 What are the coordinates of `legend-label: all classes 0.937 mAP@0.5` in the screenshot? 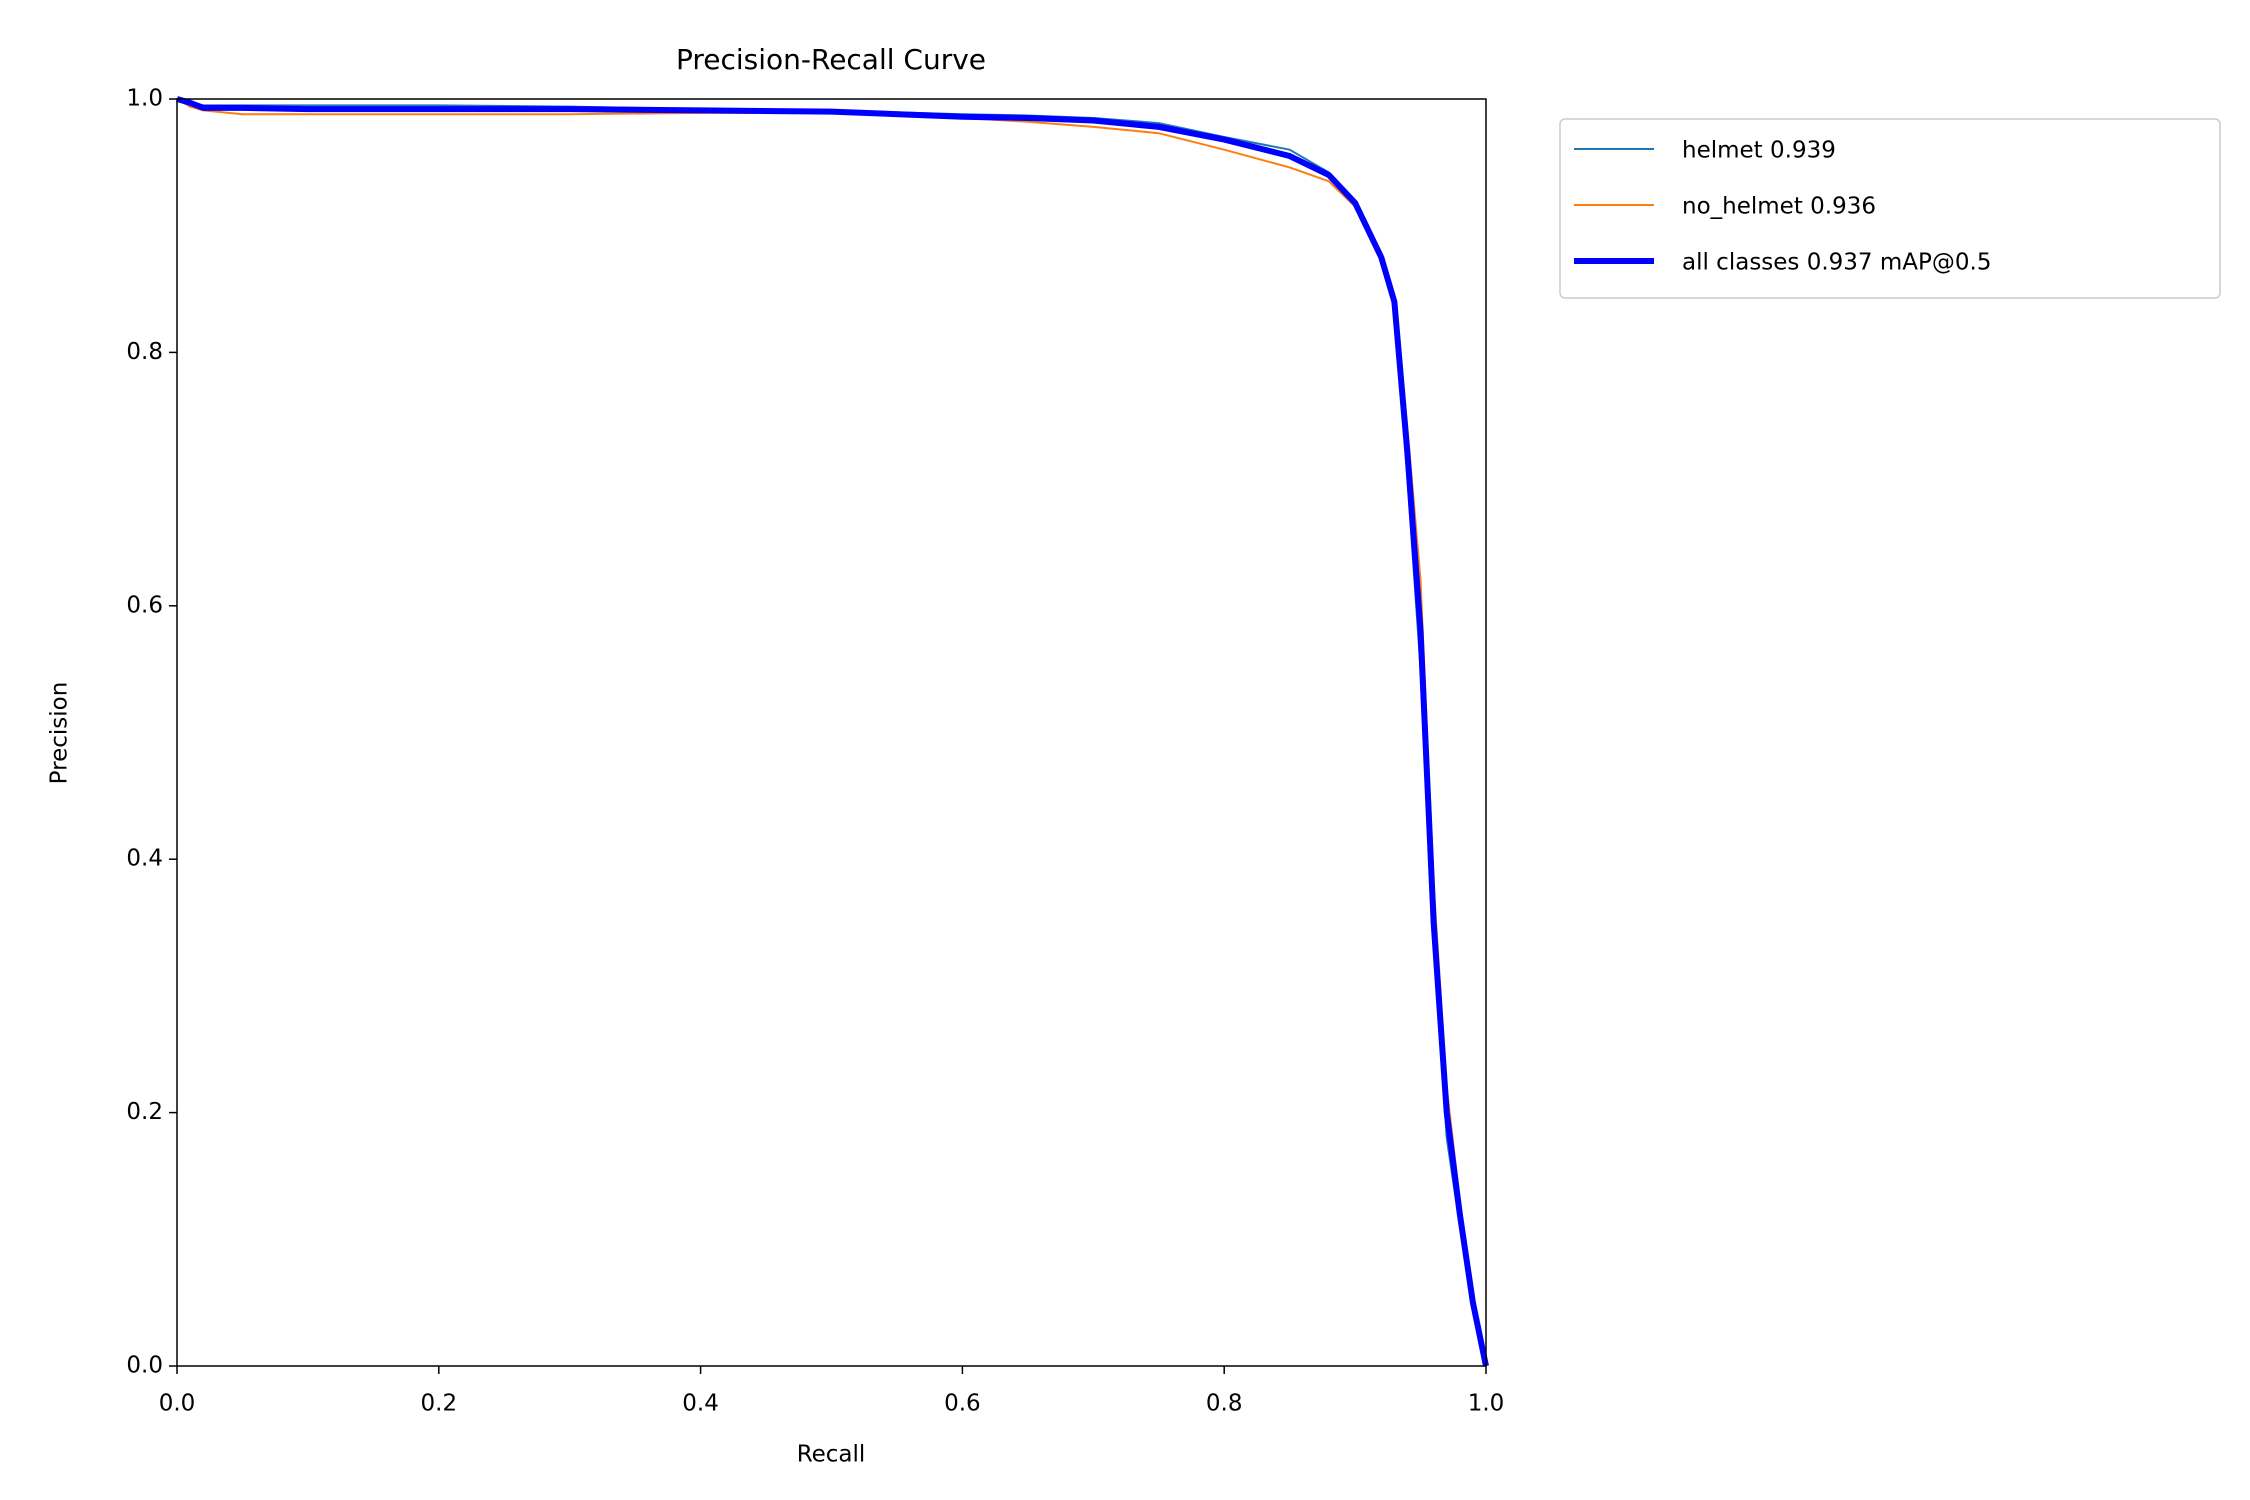 It's located at (1836, 263).